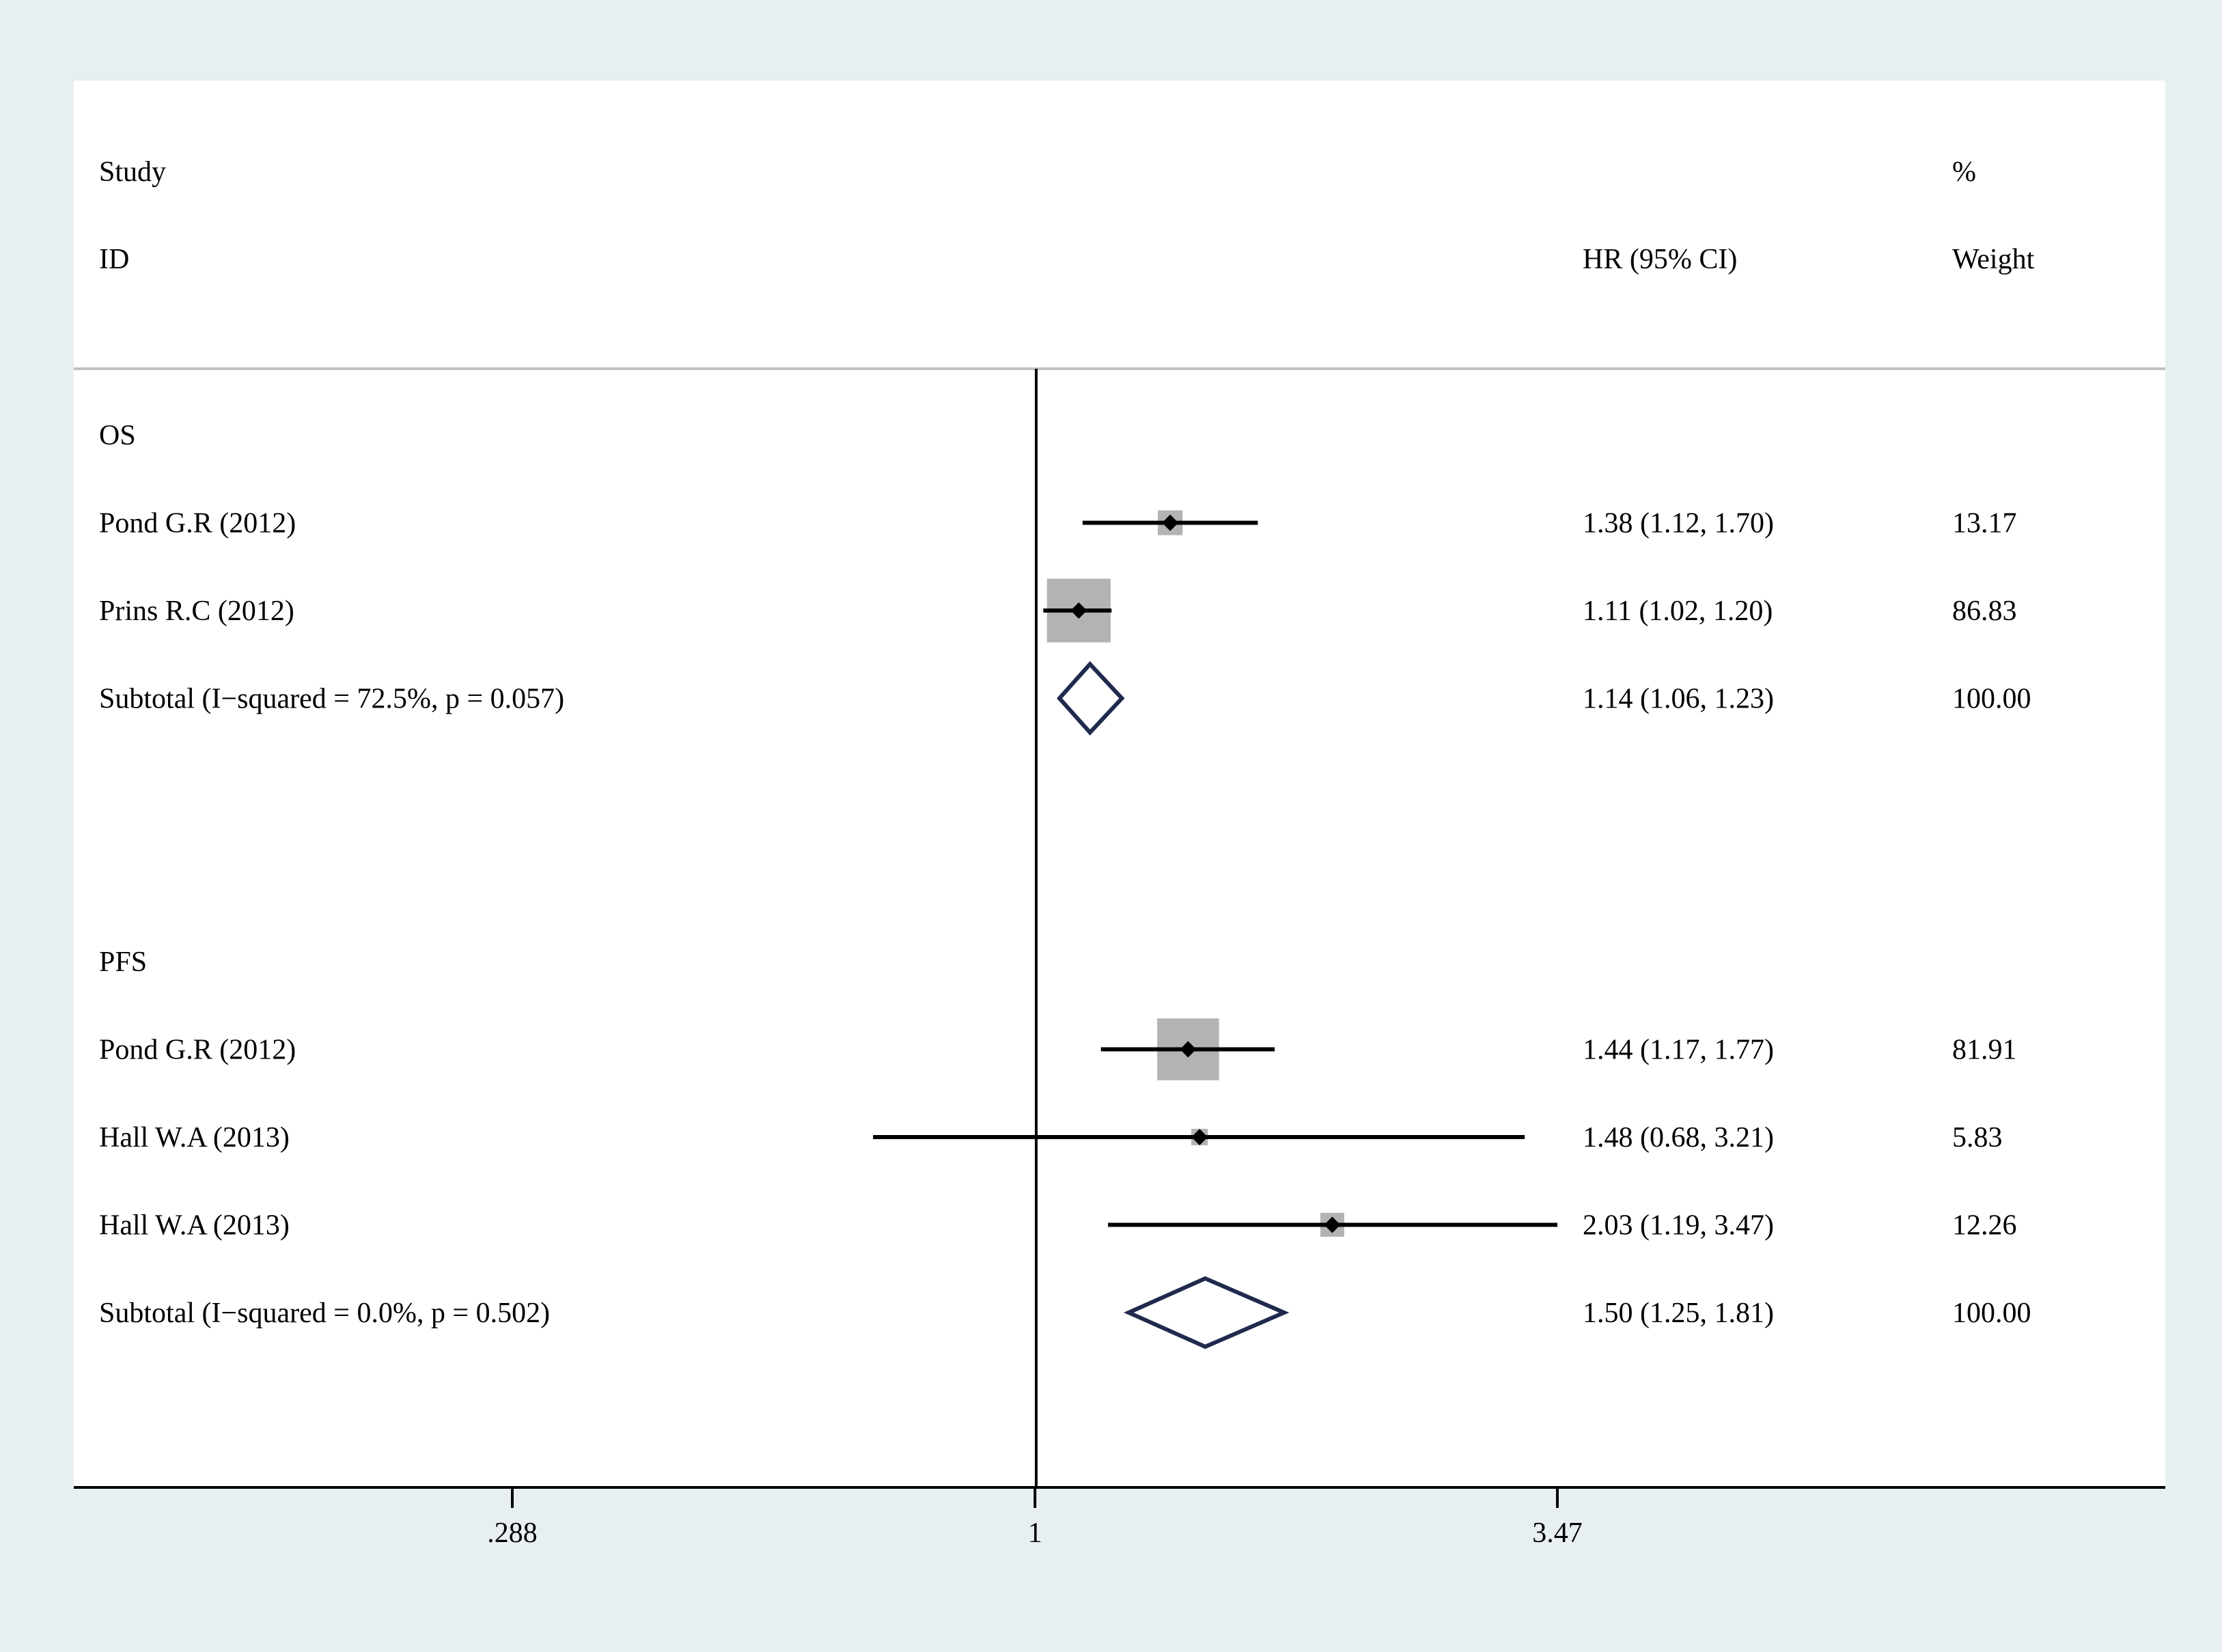 The image size is (2222, 1652). What do you see at coordinates (133, 172) in the screenshot?
I see `header-study: Study` at bounding box center [133, 172].